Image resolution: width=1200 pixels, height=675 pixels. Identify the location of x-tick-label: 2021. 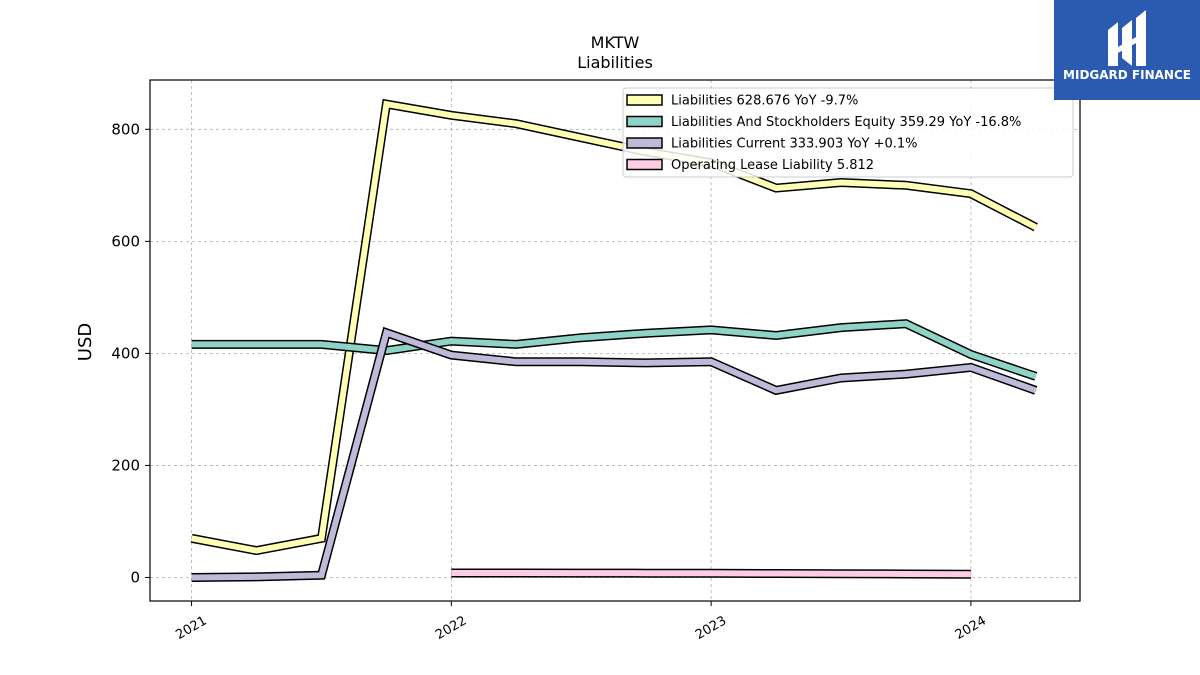
(191, 628).